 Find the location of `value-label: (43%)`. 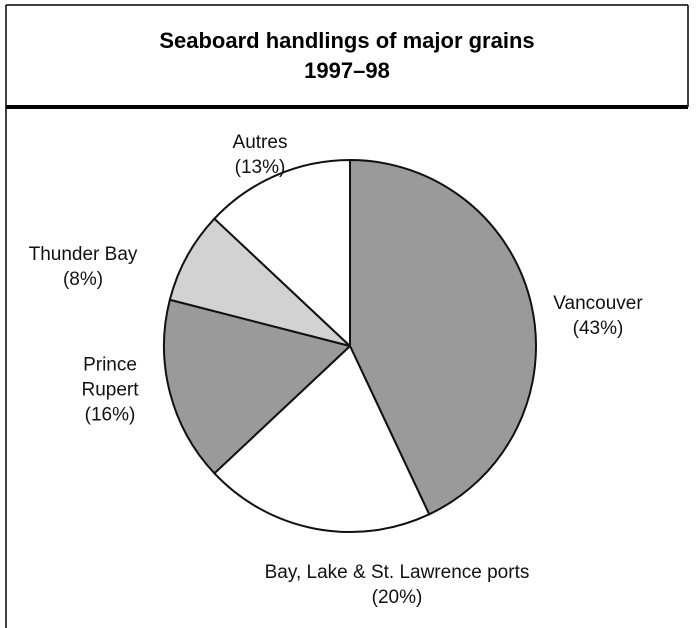

value-label: (43%) is located at coordinates (598, 328).